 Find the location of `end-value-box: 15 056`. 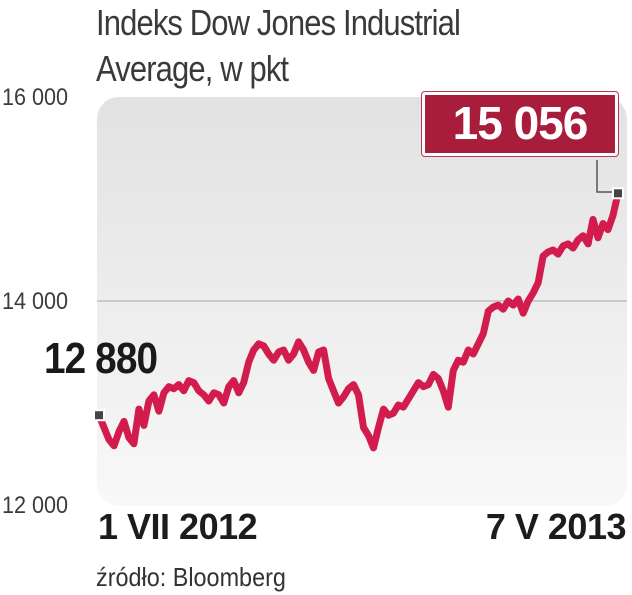

end-value-box: 15 056 is located at coordinates (520, 124).